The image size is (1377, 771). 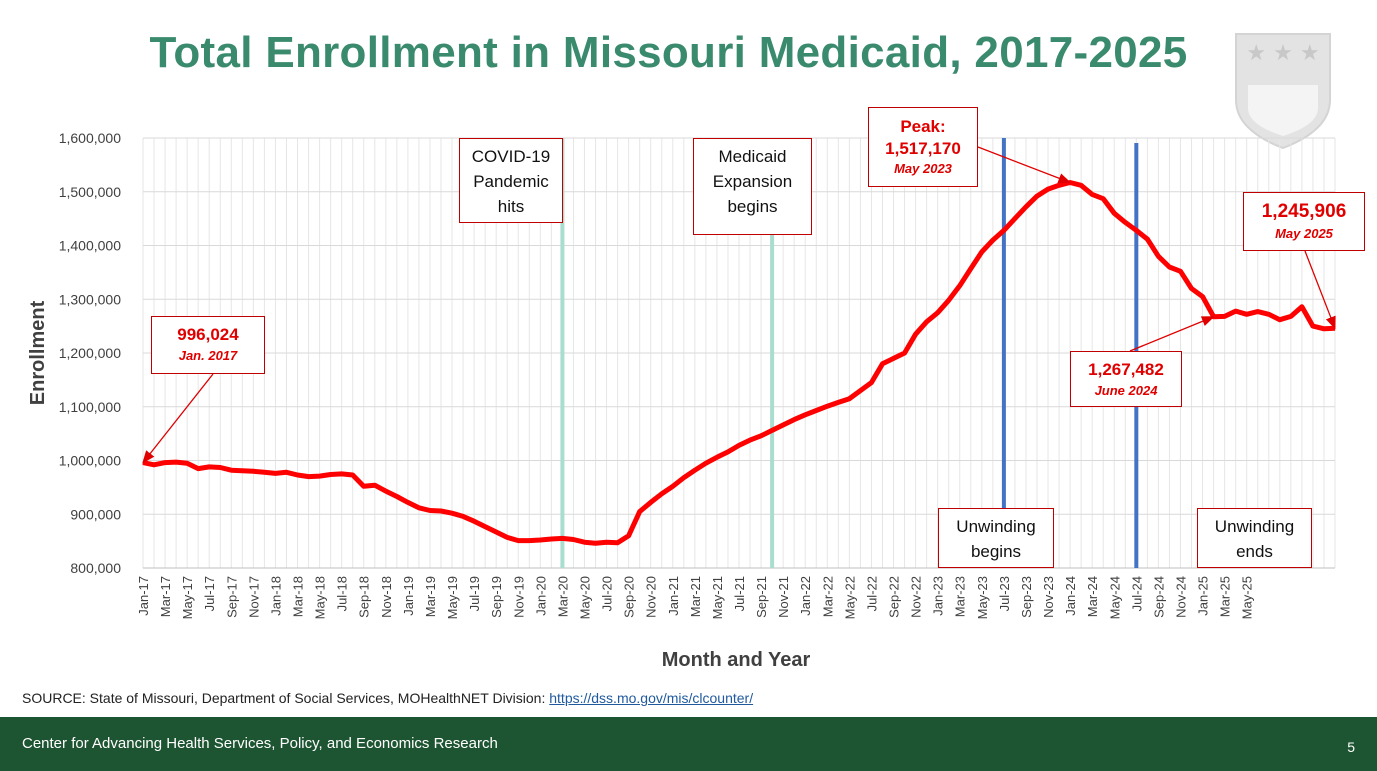 What do you see at coordinates (1254, 538) in the screenshot?
I see `unwind-end-annotation: Unwinding ends` at bounding box center [1254, 538].